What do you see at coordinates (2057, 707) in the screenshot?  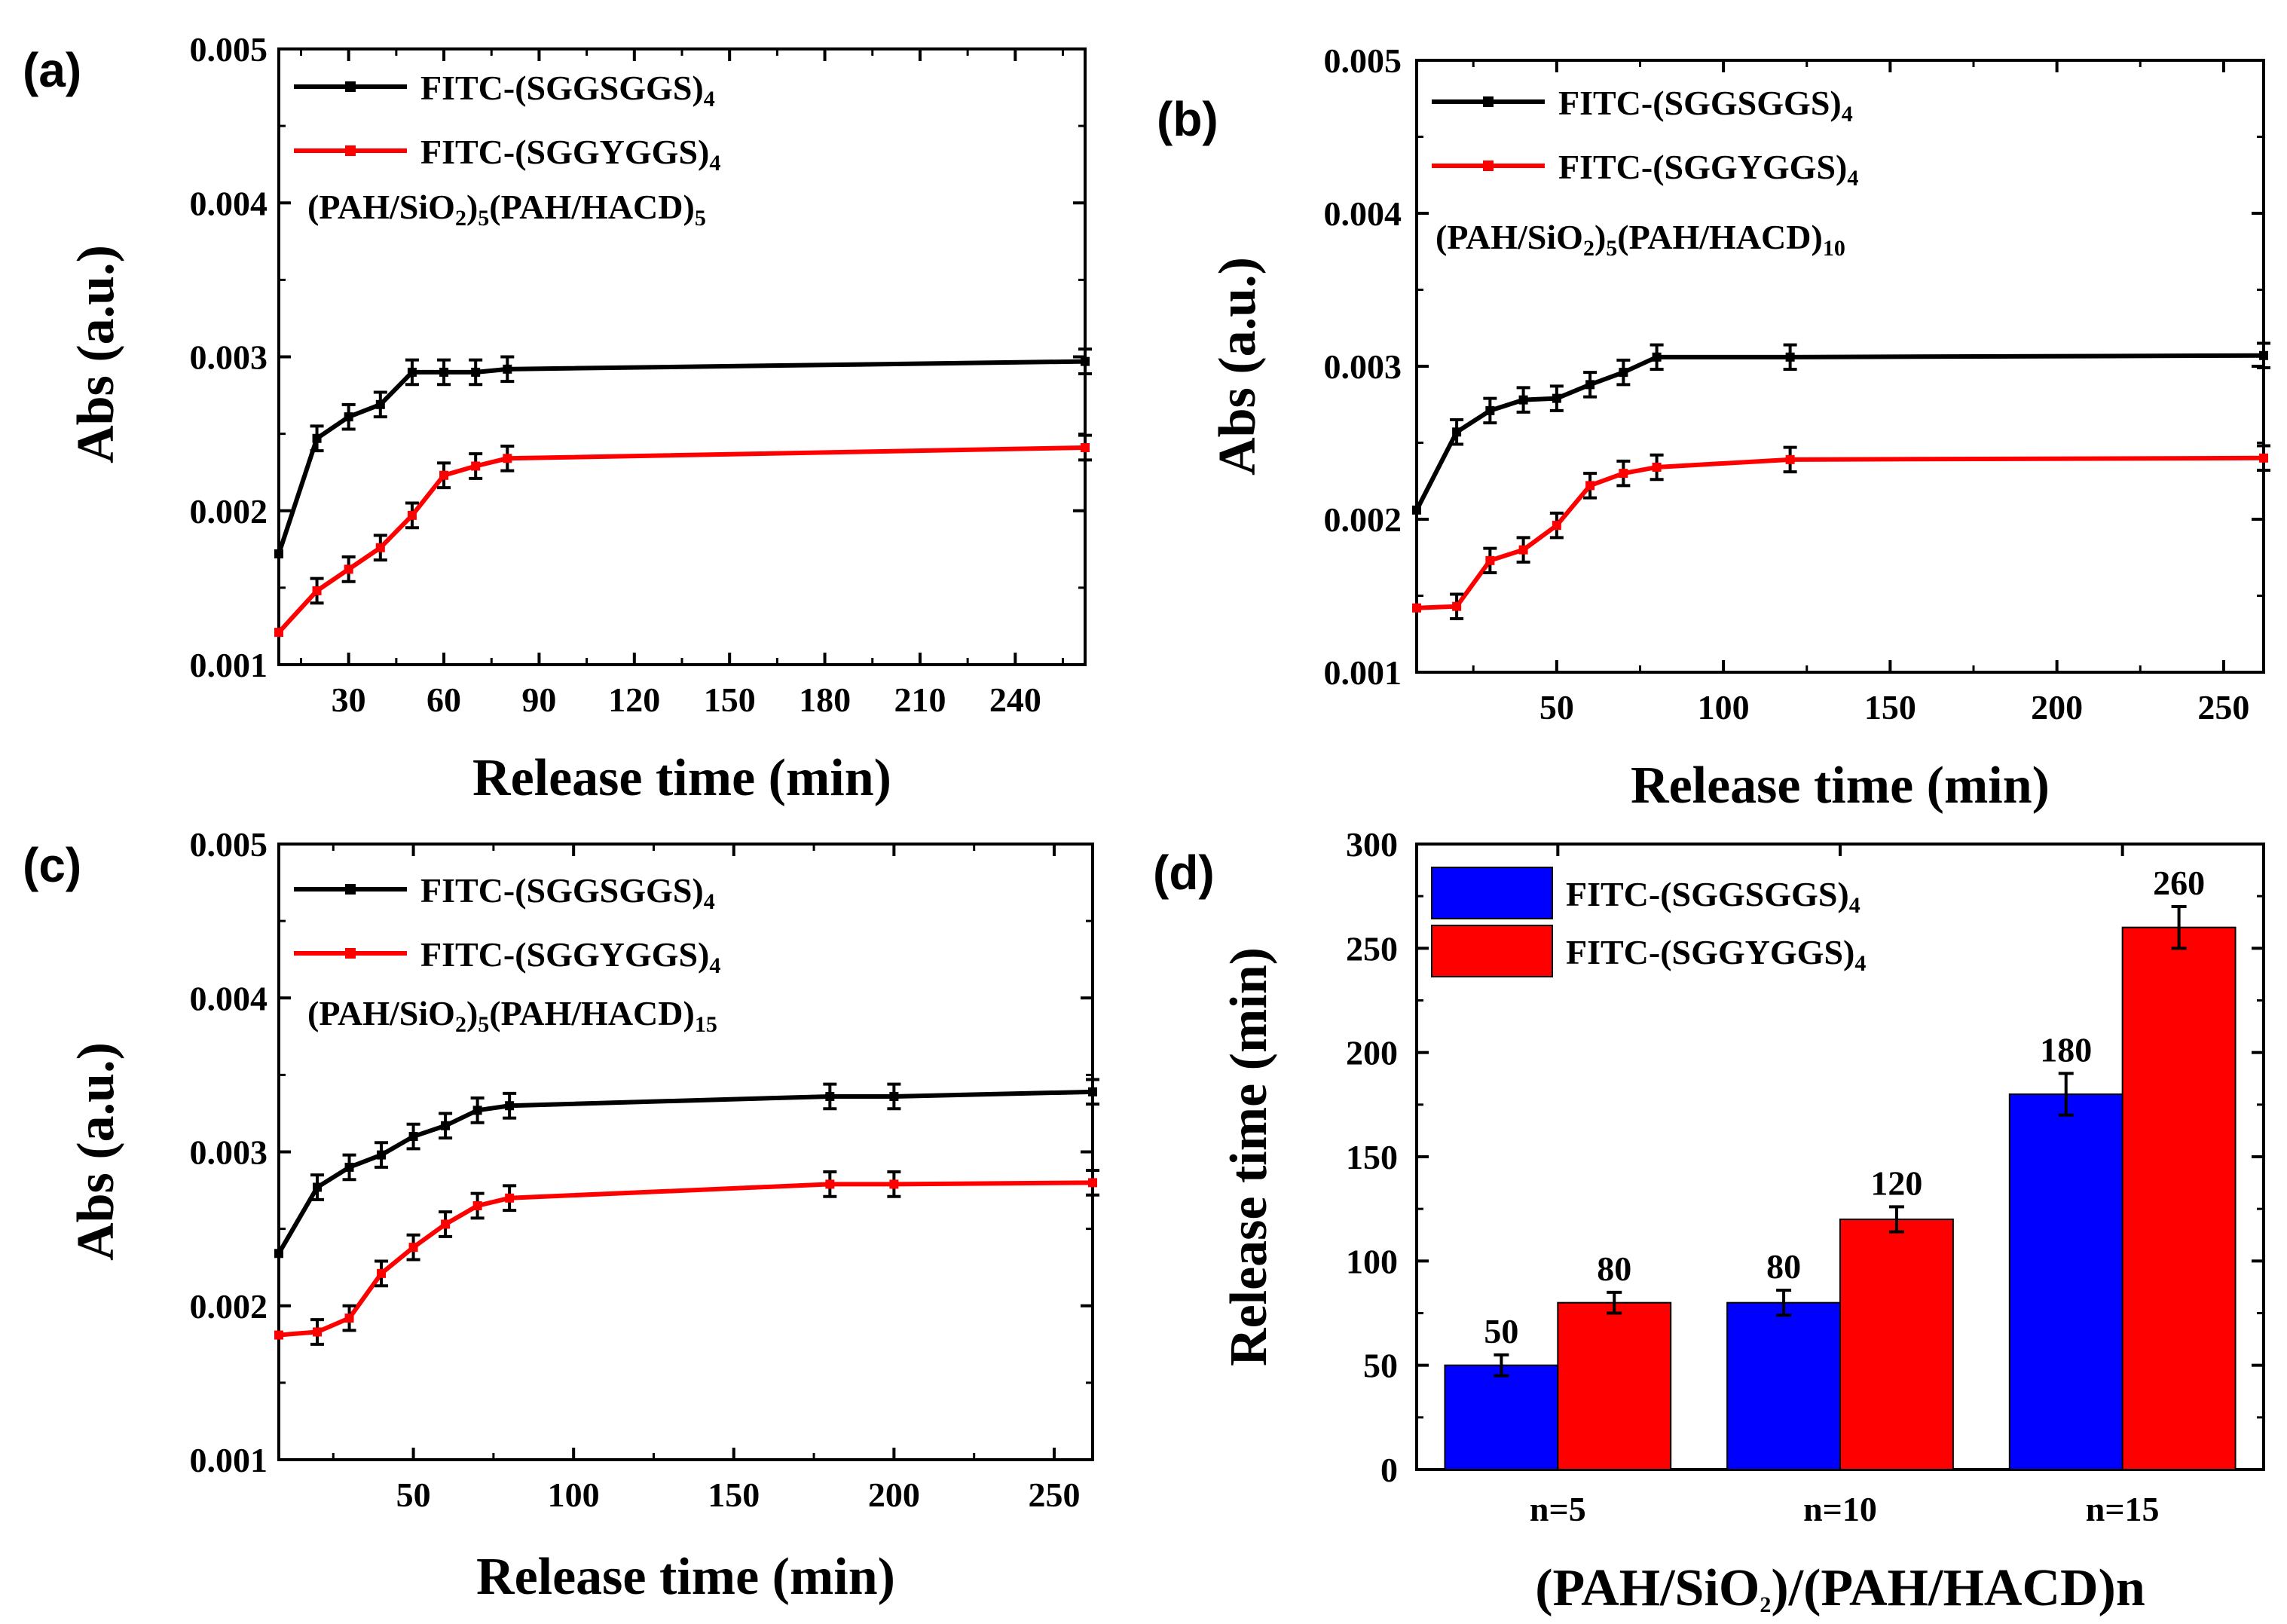 I see `x-tick-label: 200` at bounding box center [2057, 707].